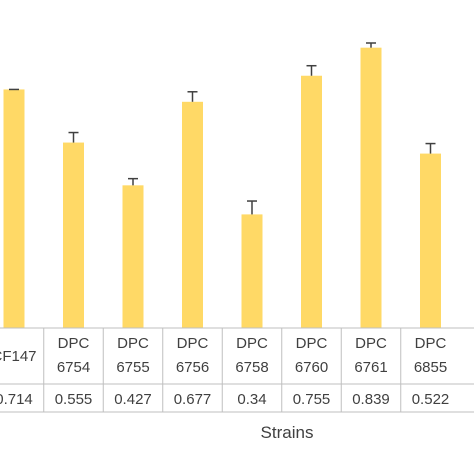 This screenshot has height=474, width=474. I want to click on category-label-5-line2: 6760, so click(311, 367).